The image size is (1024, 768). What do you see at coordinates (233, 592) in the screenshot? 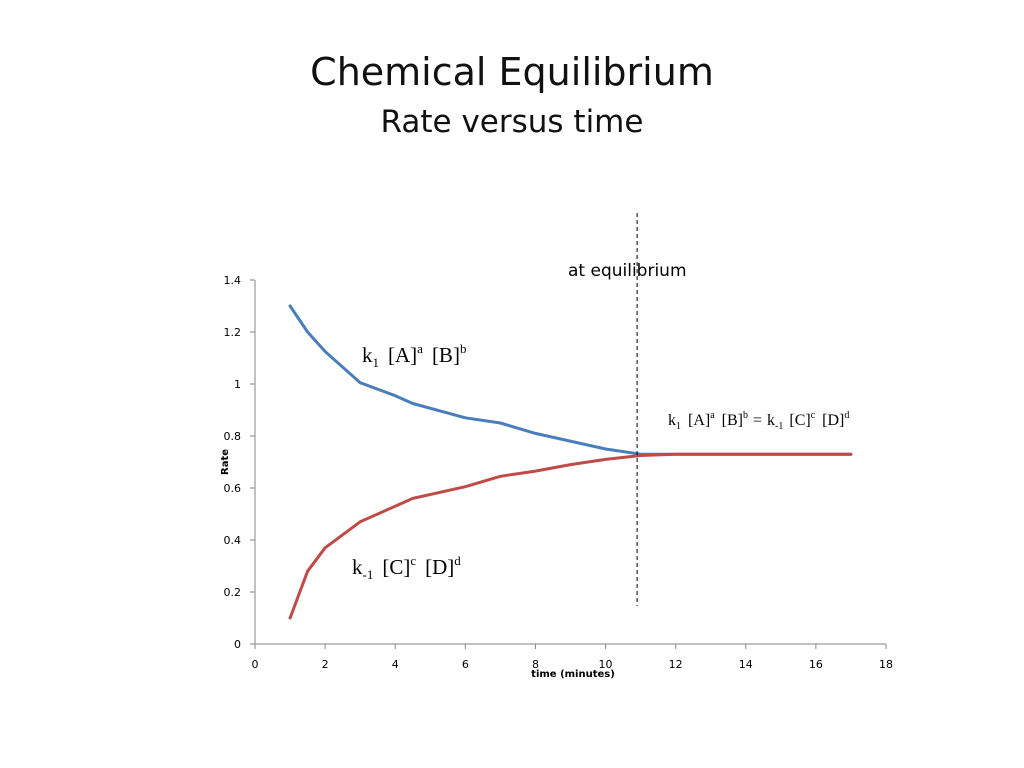
I see `y-tick-label: 0.2` at bounding box center [233, 592].